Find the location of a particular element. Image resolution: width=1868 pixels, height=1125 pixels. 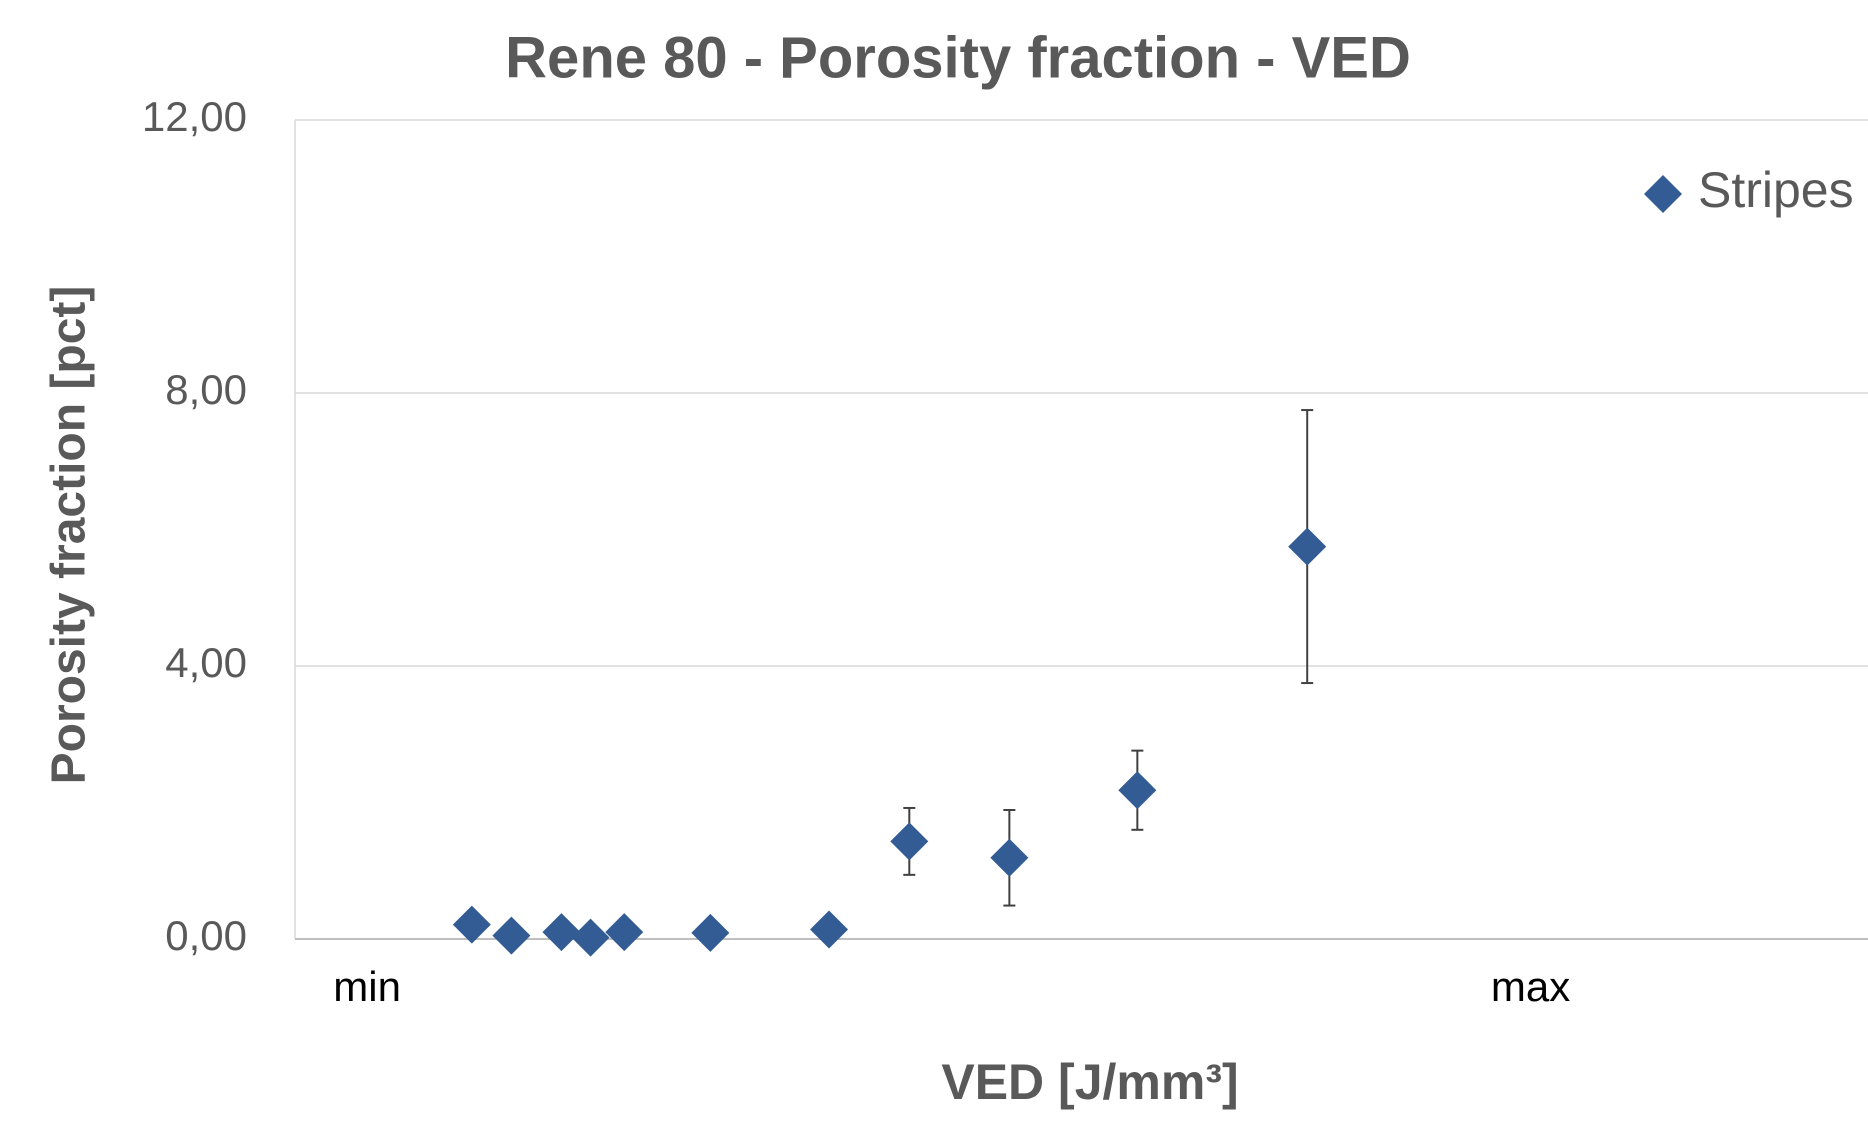

y-tick-label: 4,00 is located at coordinates (206, 662).